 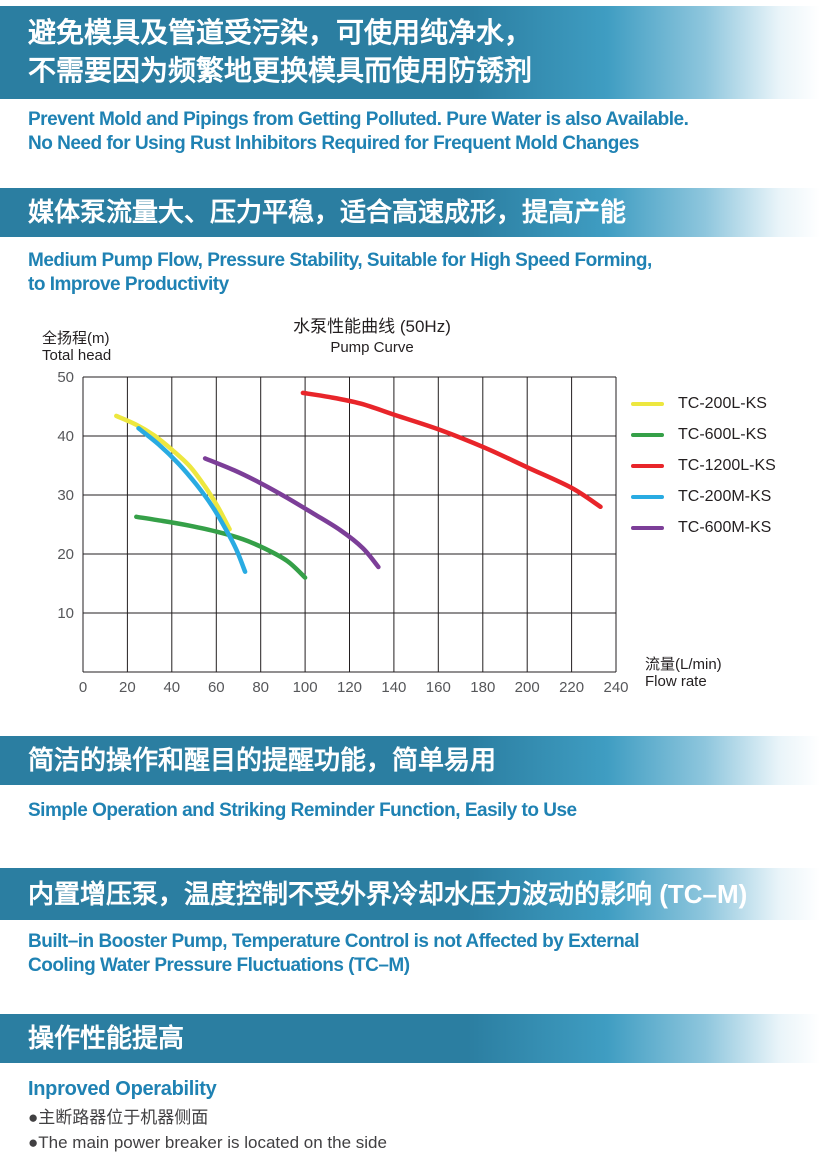 I want to click on svg-text: 120, so click(x=349, y=687).